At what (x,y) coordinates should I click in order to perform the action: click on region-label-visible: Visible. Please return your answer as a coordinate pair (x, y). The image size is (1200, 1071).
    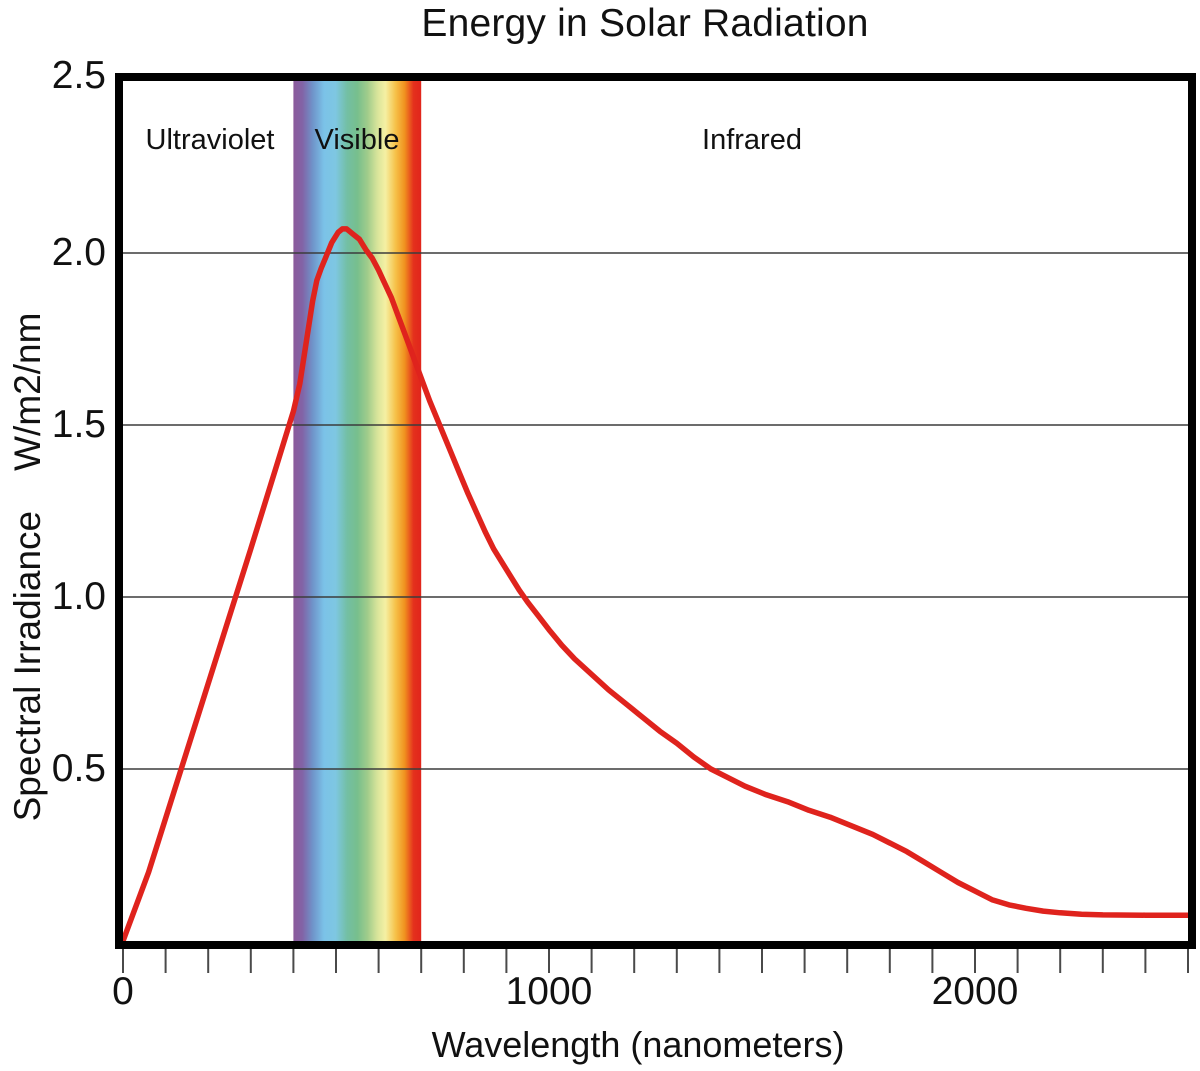
    Looking at the image, I should click on (357, 140).